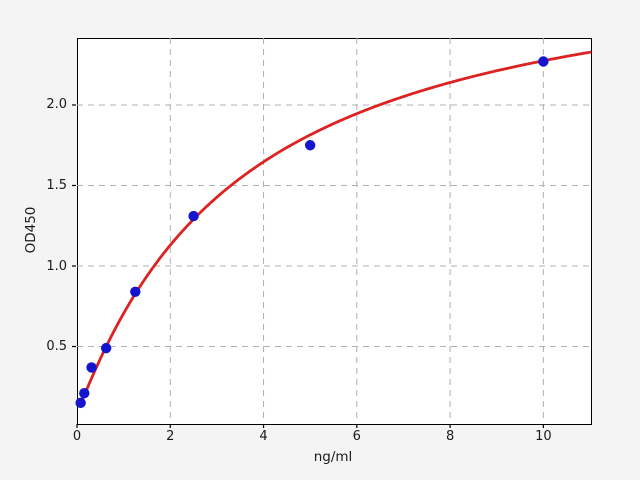 The height and width of the screenshot is (480, 640). What do you see at coordinates (333, 457) in the screenshot?
I see `x-axis-label: ng/ml` at bounding box center [333, 457].